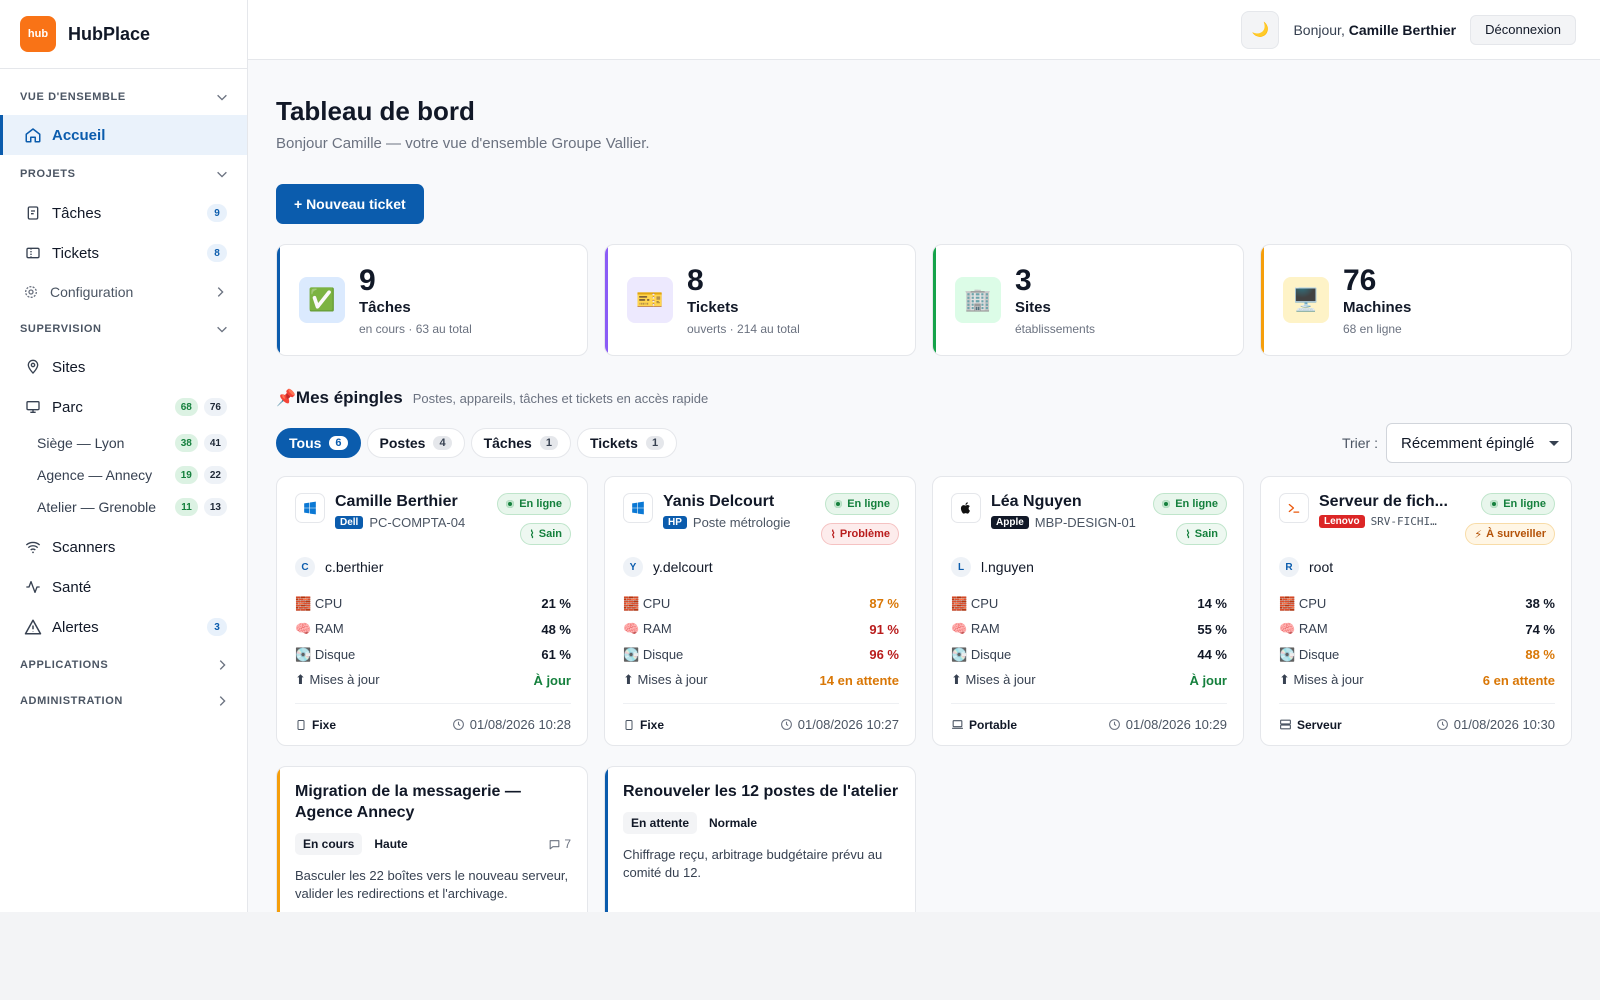  Describe the element at coordinates (1417, 604) in the screenshot. I see `metric-cpu: 🧱 CPU 38 %` at that location.